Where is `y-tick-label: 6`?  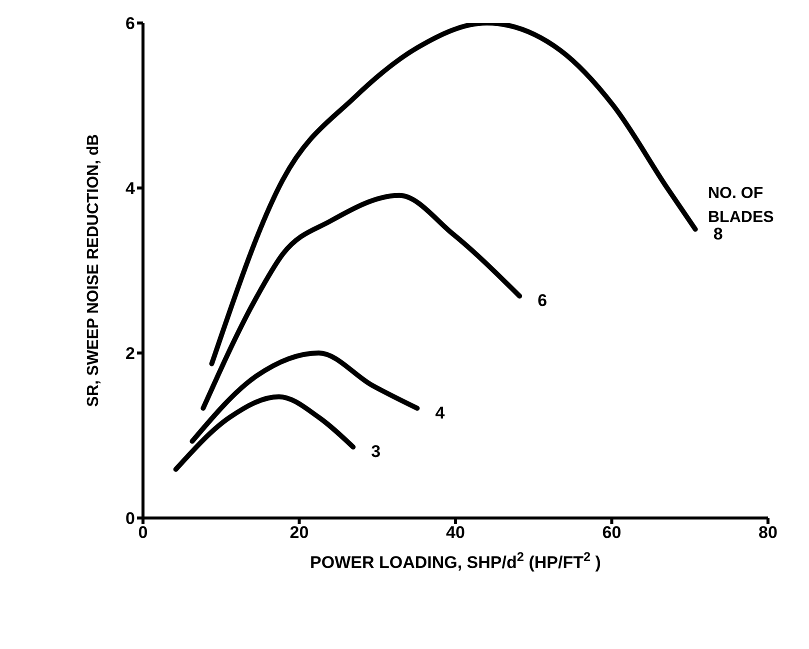
y-tick-label: 6 is located at coordinates (130, 24).